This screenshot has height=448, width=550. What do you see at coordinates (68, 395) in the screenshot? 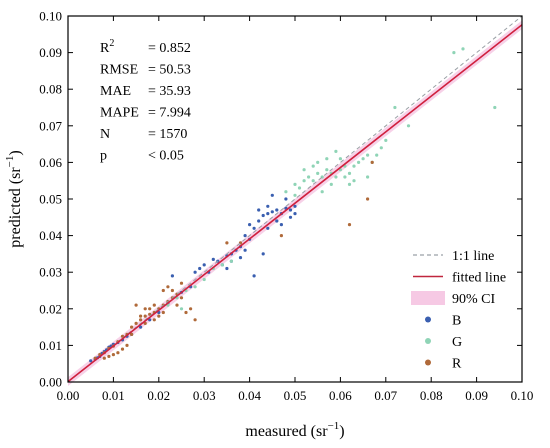
I see `x-tick-label: 0.00` at bounding box center [68, 395].